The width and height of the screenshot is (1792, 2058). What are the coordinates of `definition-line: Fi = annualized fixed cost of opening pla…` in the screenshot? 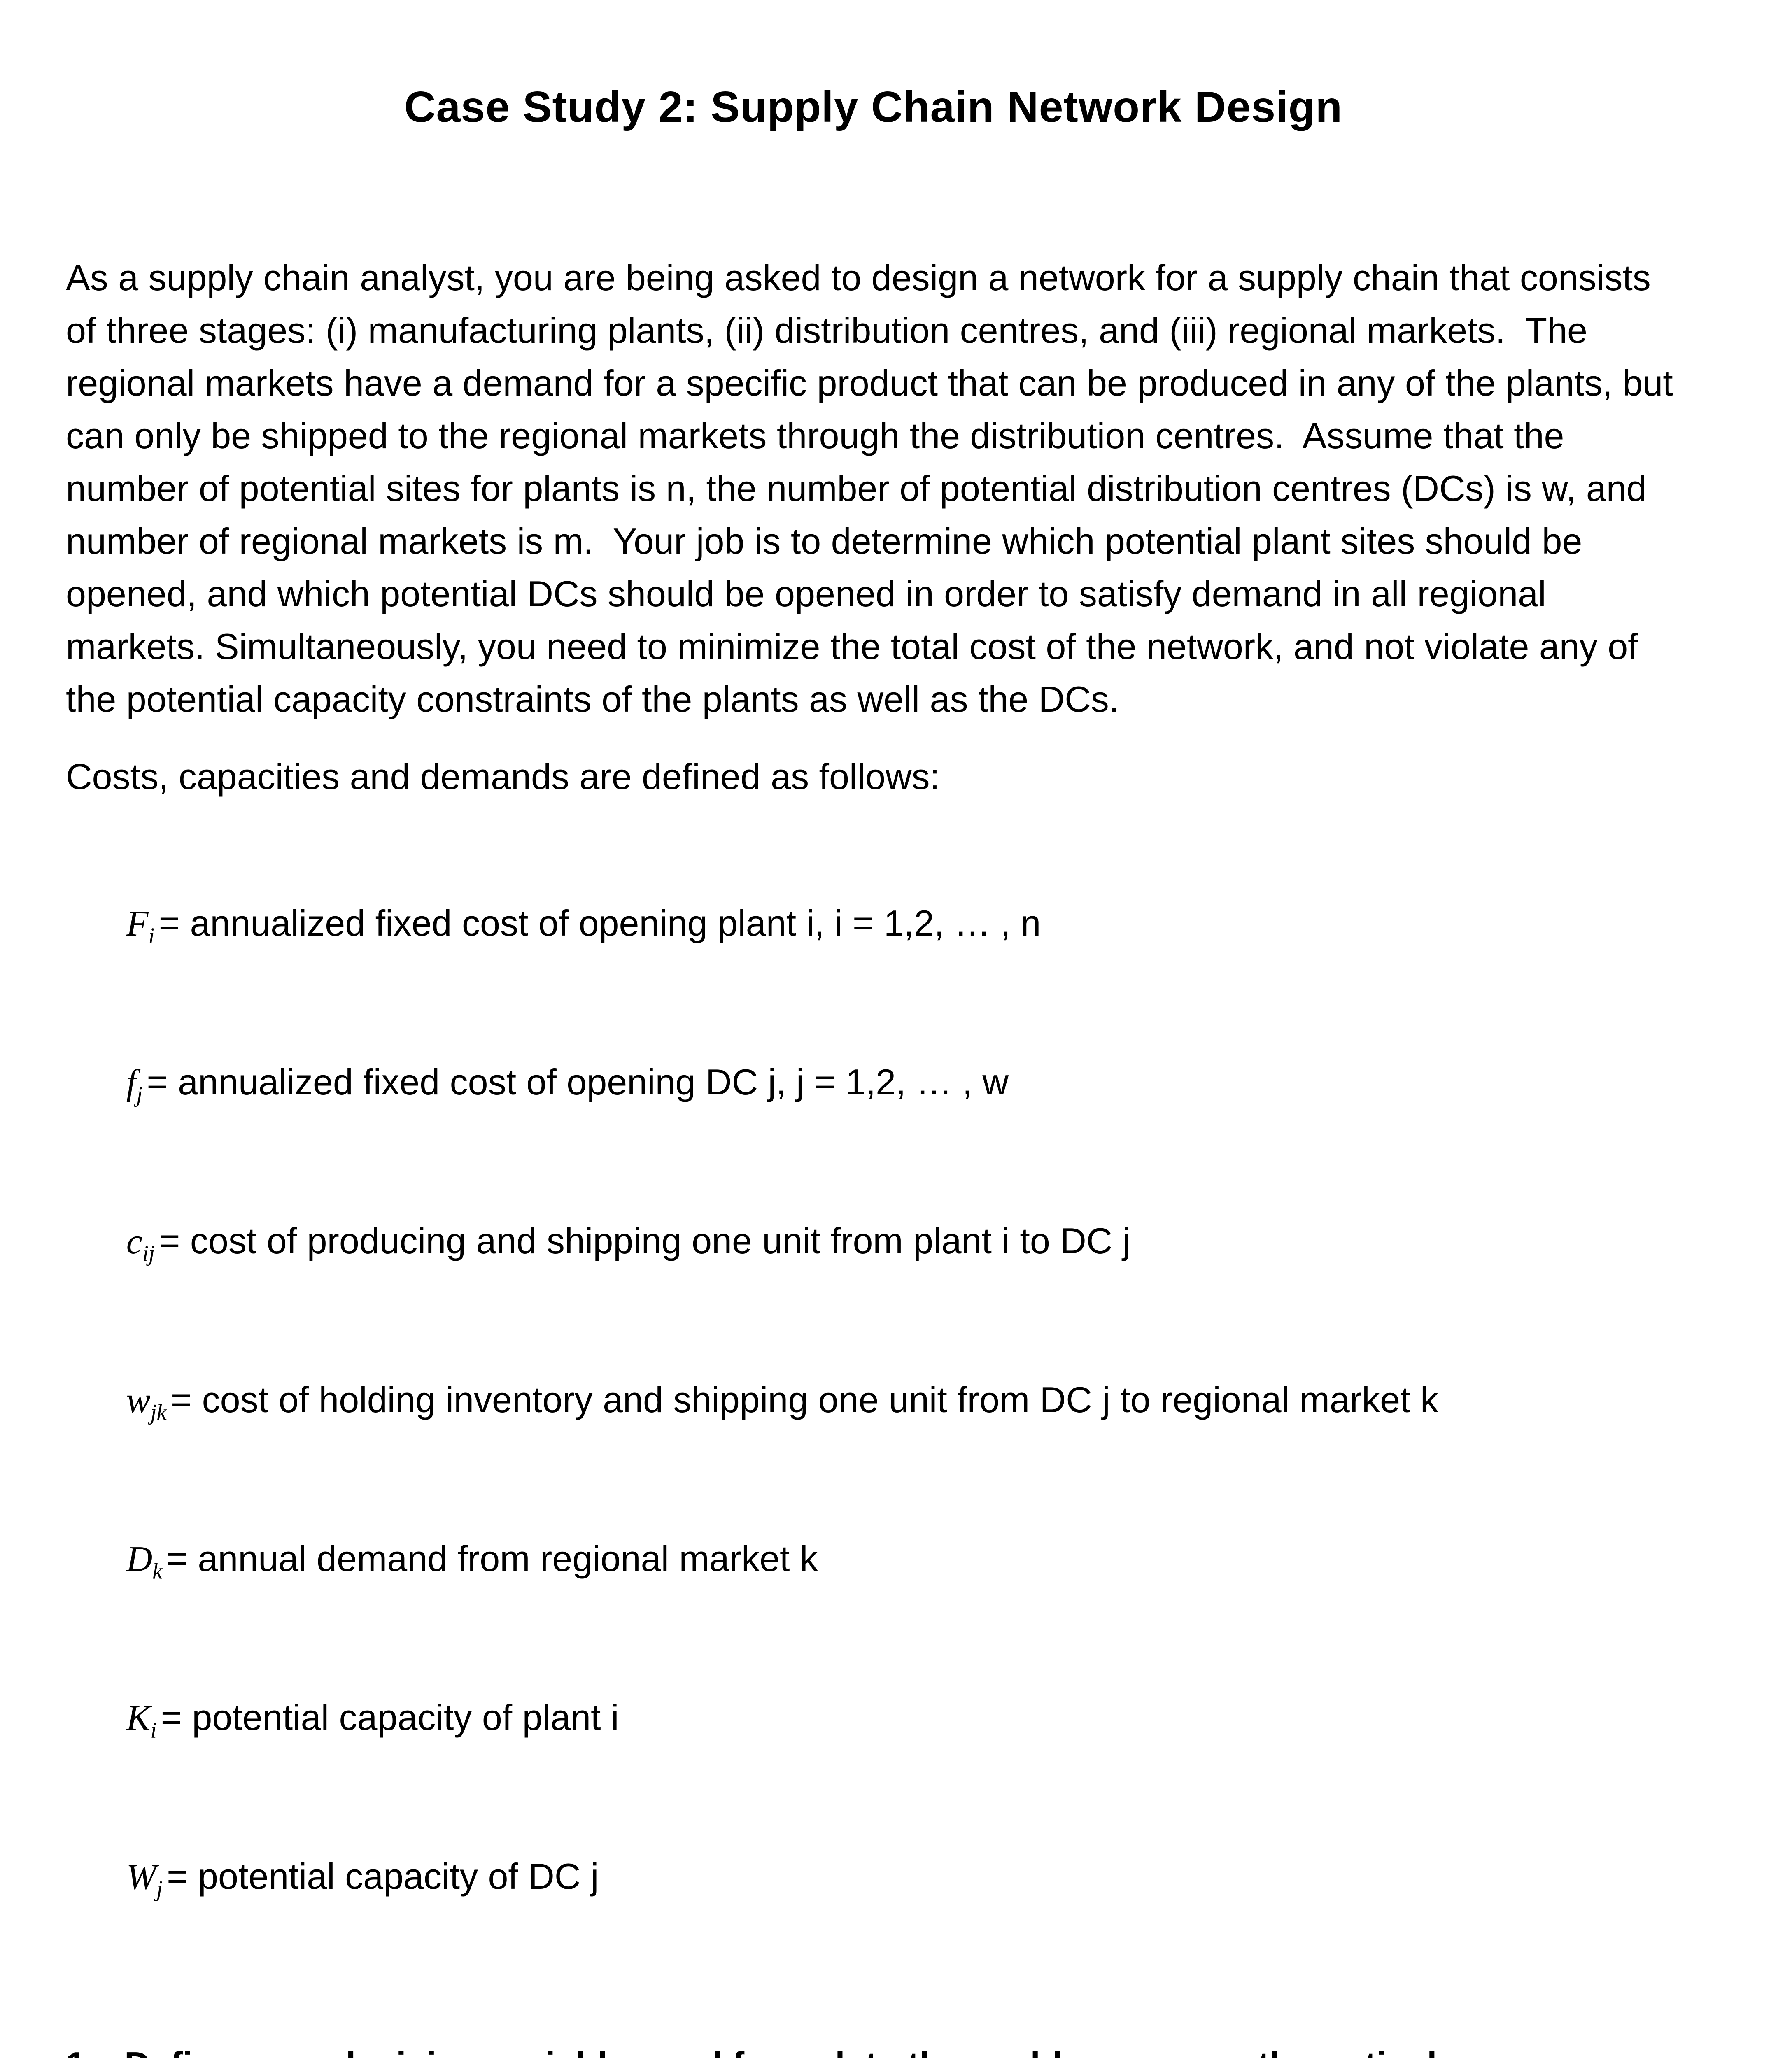 It's located at (874, 923).